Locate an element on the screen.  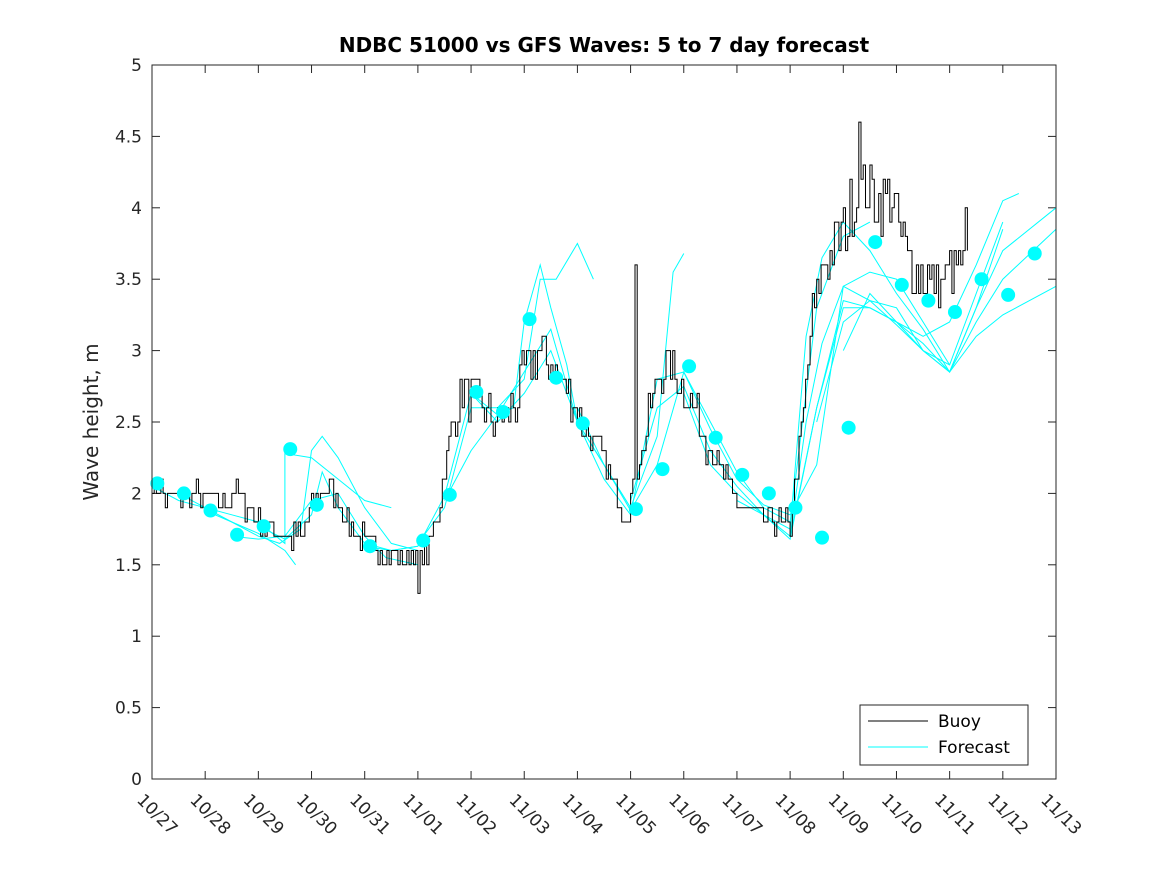
y-tick-label: 3 is located at coordinates (136, 352).